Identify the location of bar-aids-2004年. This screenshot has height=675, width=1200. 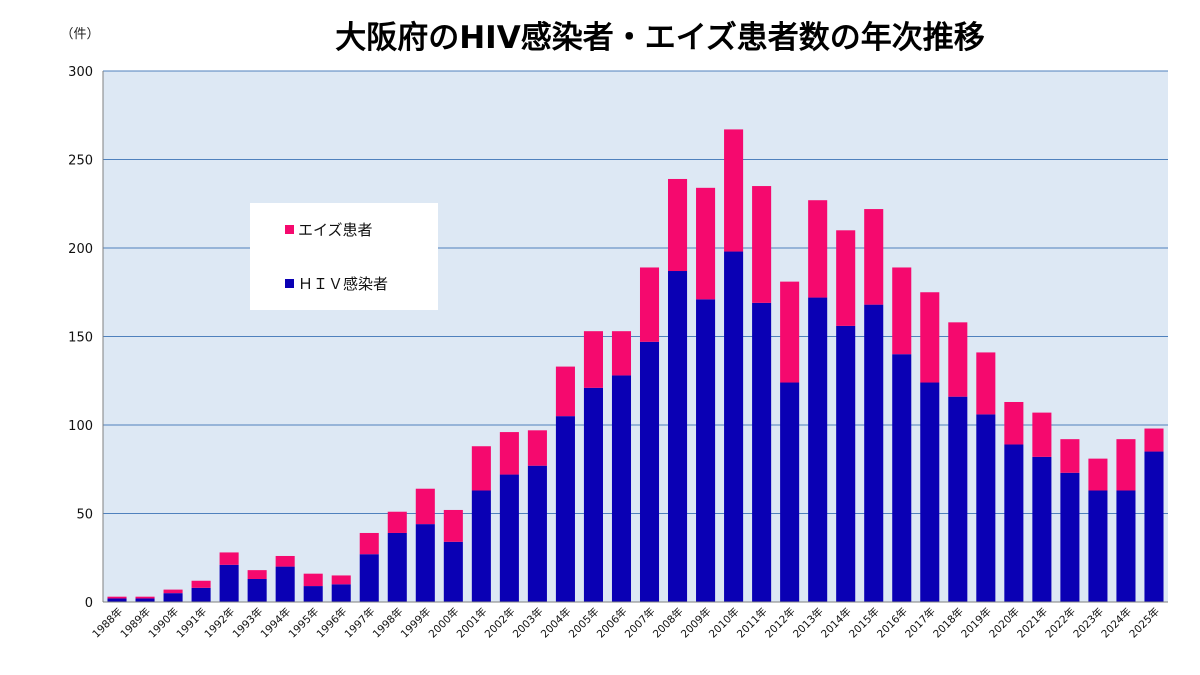
(565, 391).